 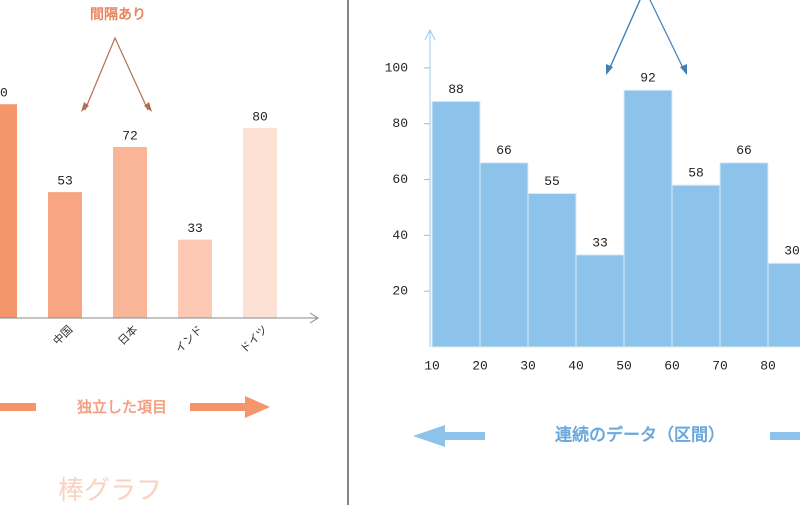 I want to click on x-tick-label: 中国, so click(x=62, y=335).